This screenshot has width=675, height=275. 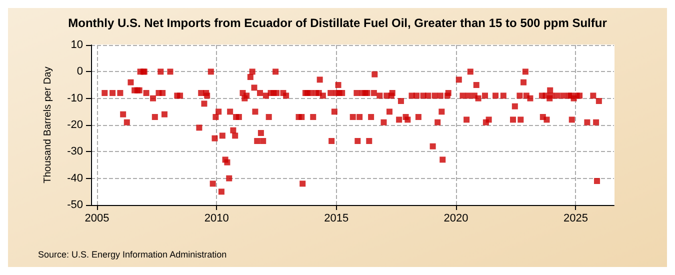 What do you see at coordinates (75, 205) in the screenshot?
I see `y-tick-label: -50` at bounding box center [75, 205].